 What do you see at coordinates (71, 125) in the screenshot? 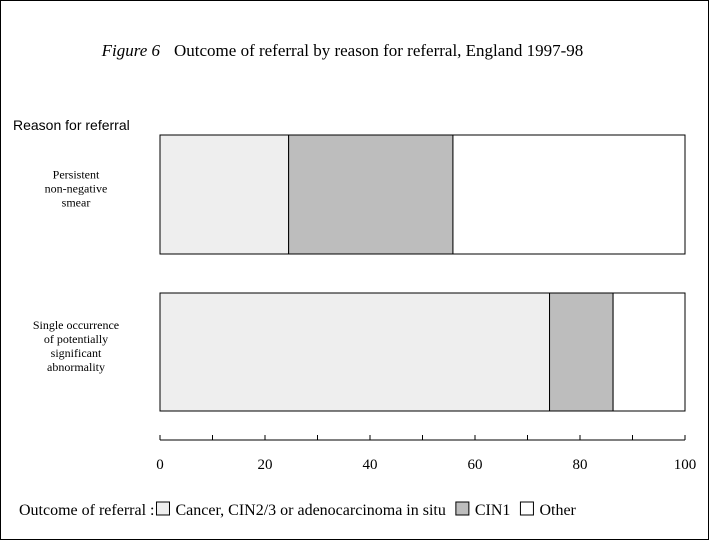
I see `y-axis-title: Reason for referral` at bounding box center [71, 125].